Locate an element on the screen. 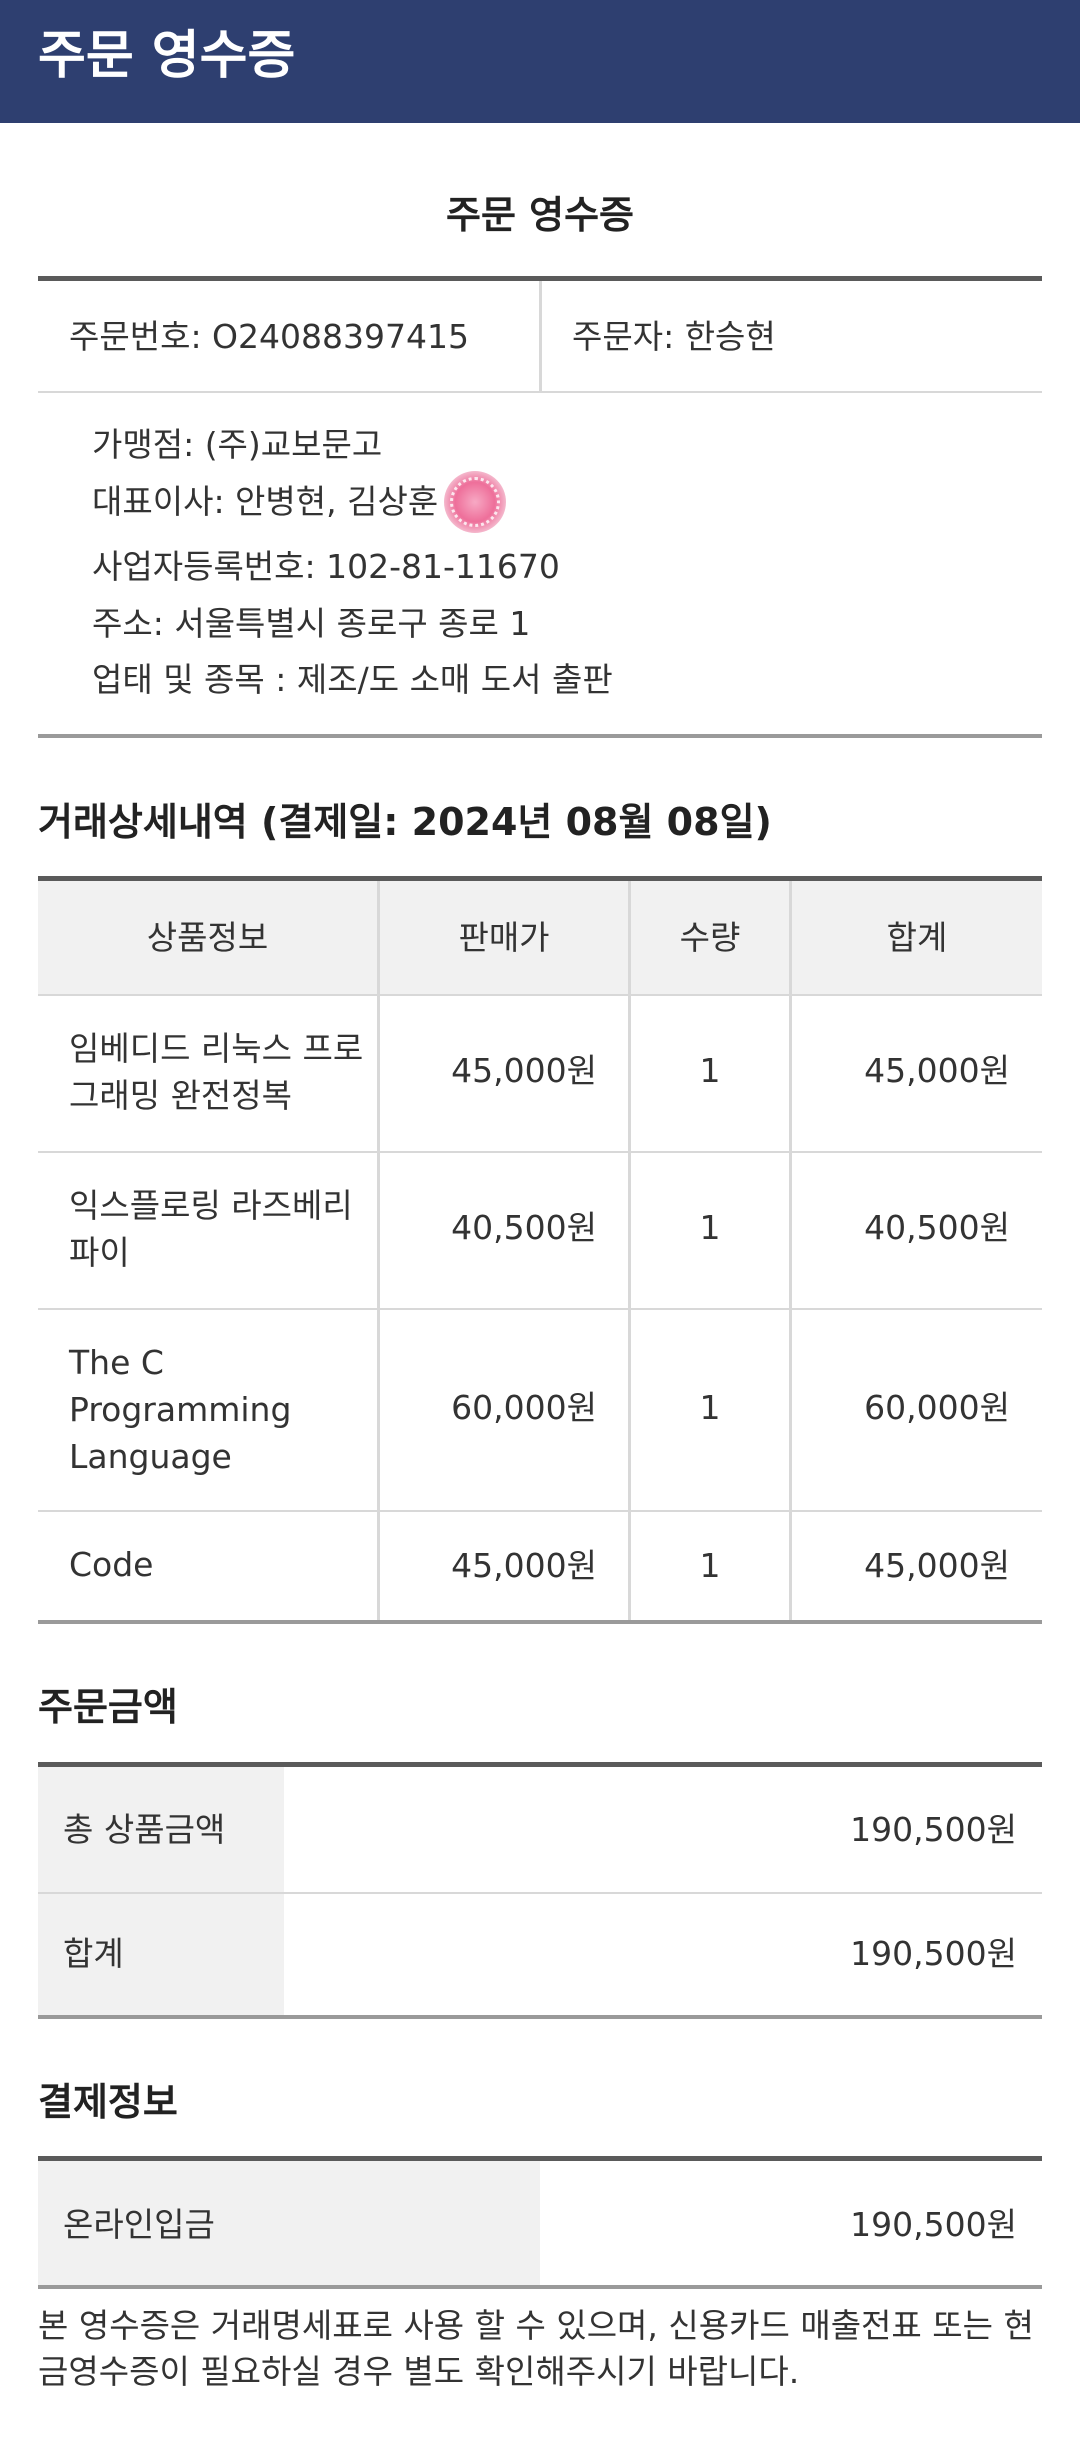  header-title: 주문 영수증 is located at coordinates (167, 56).